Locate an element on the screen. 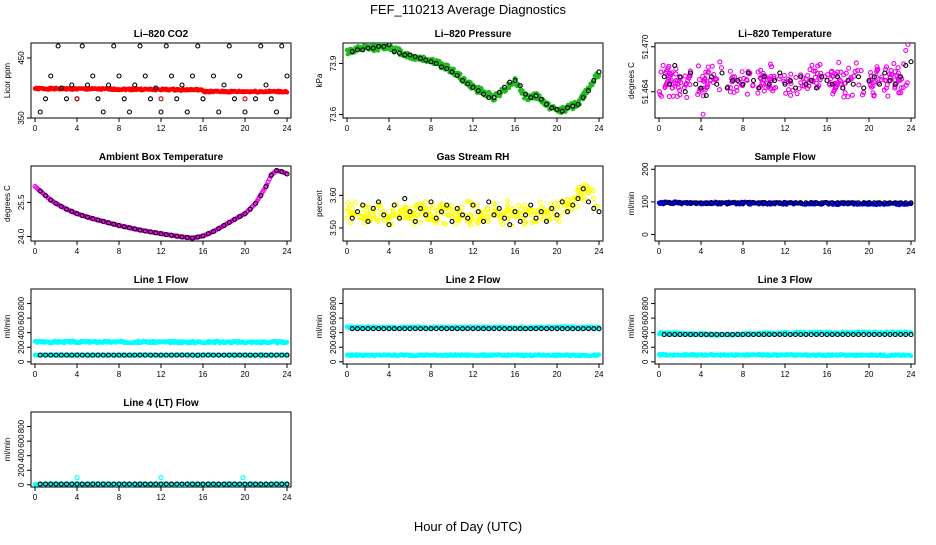 Image resolution: width=936 pixels, height=545 pixels. panel-title: Line 1 Flow is located at coordinates (161, 280).